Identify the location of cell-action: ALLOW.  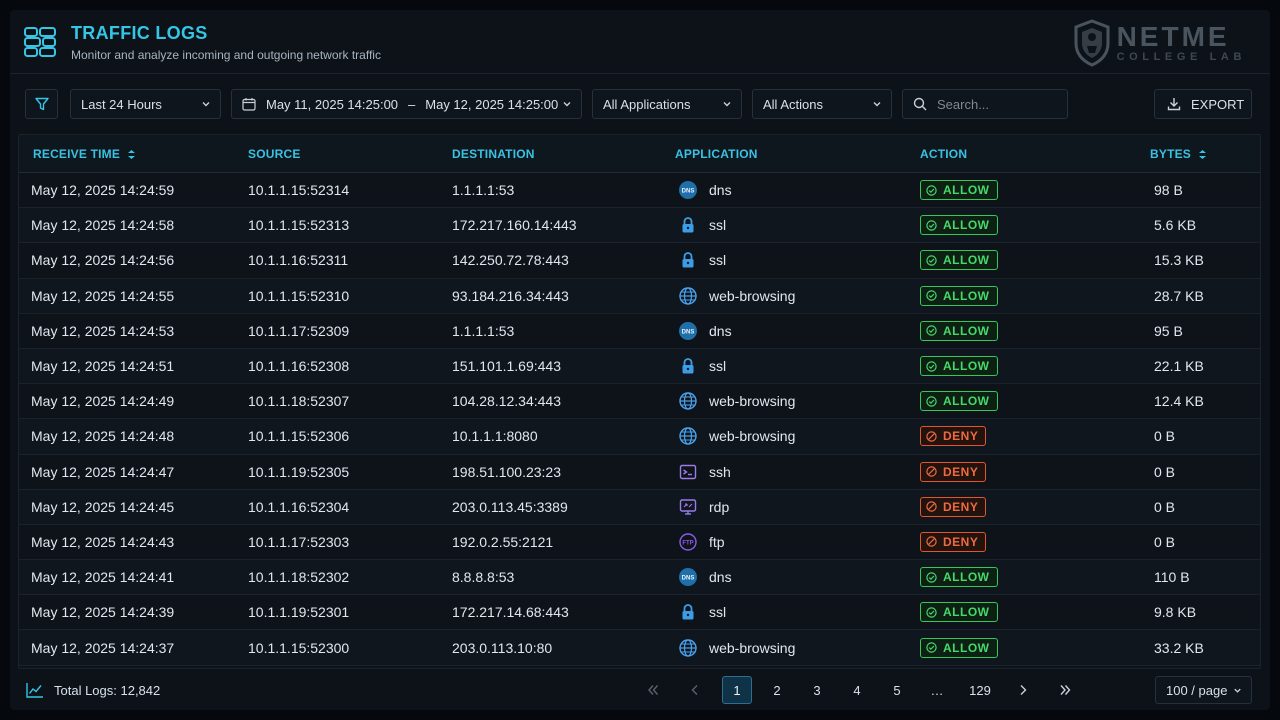
(959, 401).